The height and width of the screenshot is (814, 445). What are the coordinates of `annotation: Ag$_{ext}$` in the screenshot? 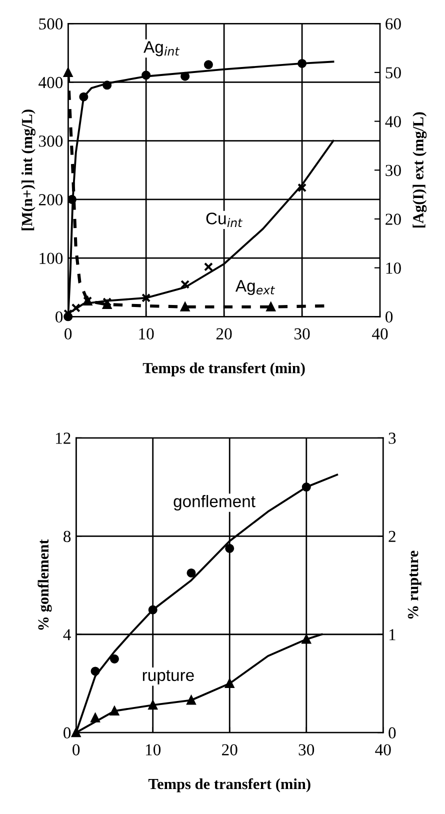 It's located at (255, 288).